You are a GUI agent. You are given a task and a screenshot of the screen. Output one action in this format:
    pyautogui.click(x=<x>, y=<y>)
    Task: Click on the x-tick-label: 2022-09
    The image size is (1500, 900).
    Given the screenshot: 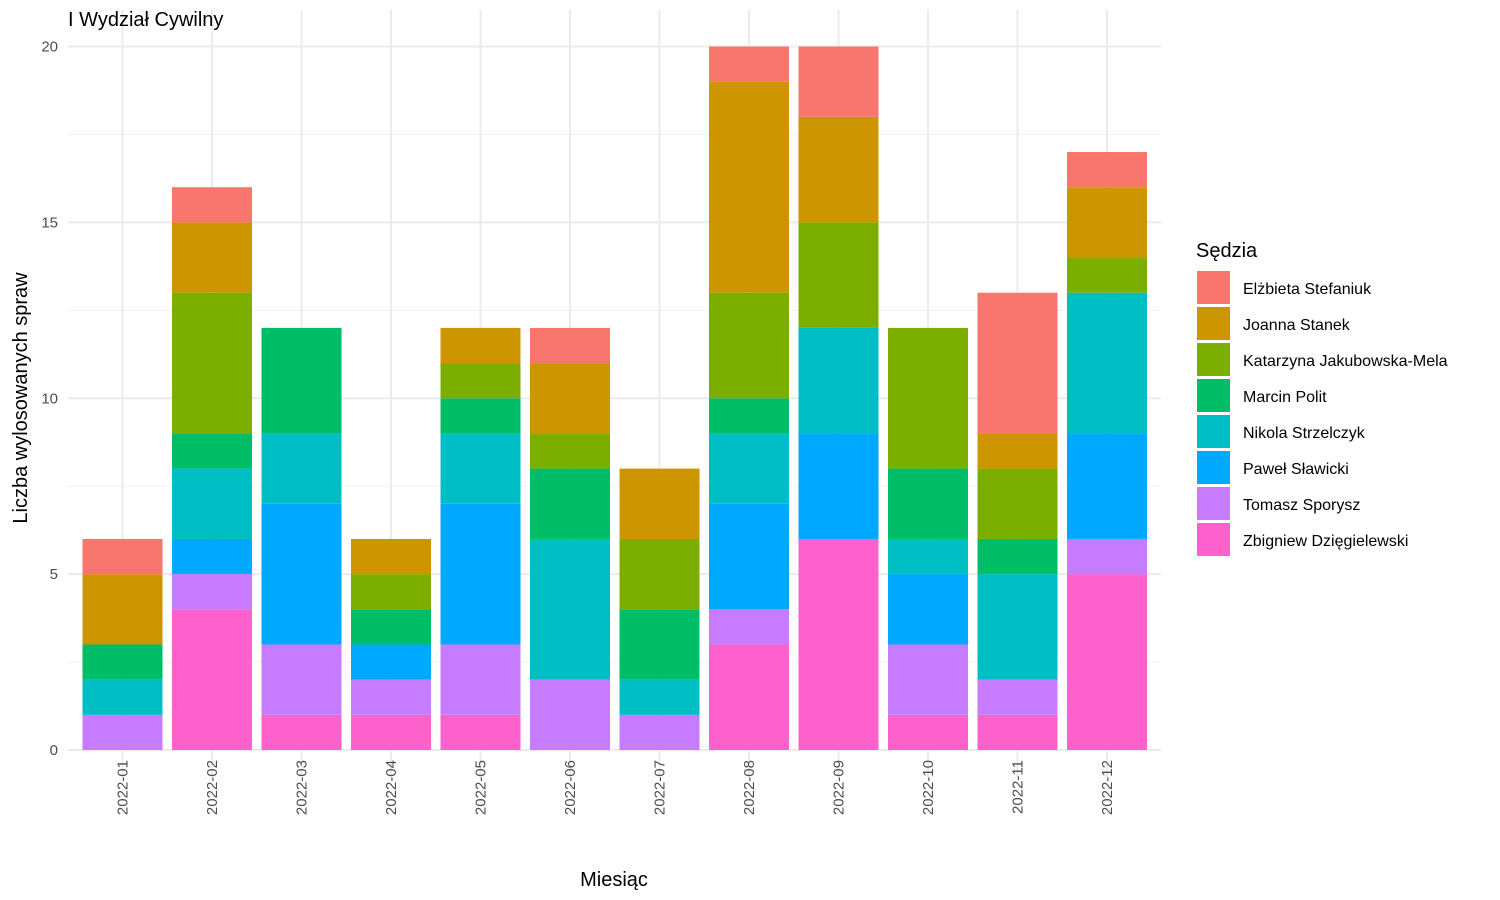 What is the action you would take?
    pyautogui.click(x=839, y=787)
    